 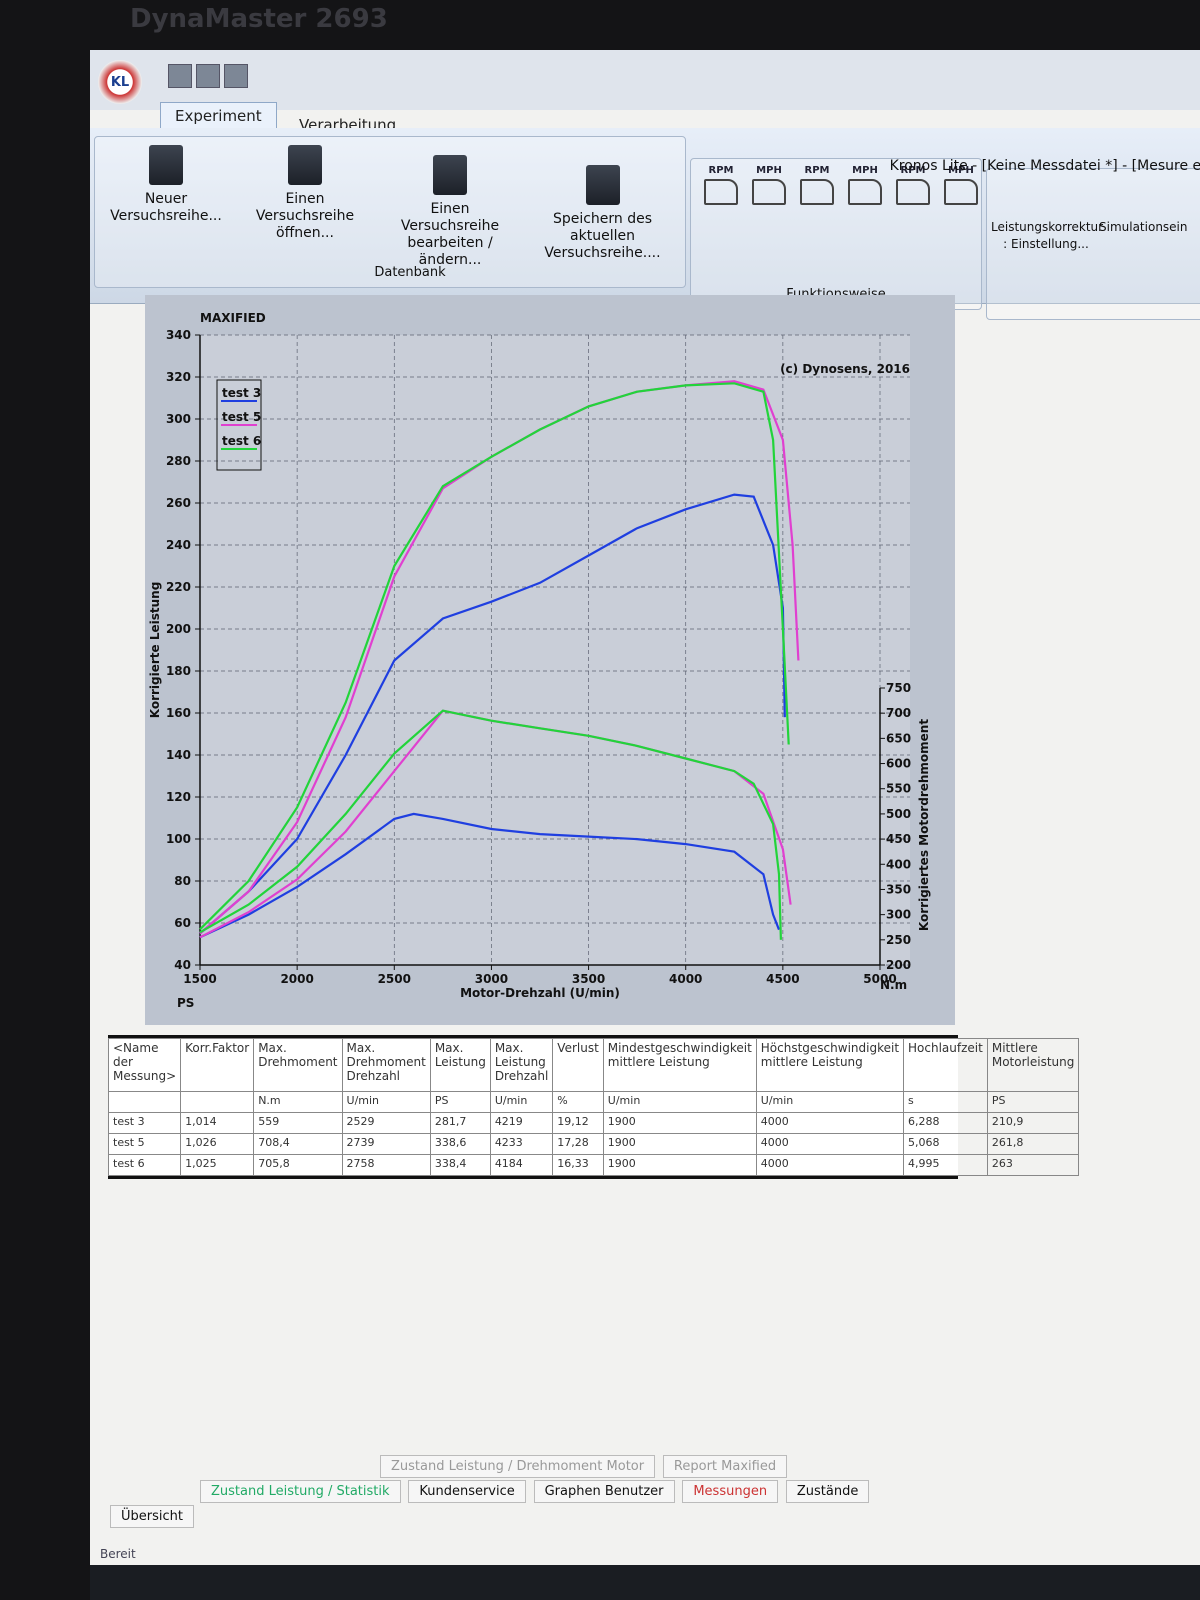 What do you see at coordinates (725, 1466) in the screenshot?
I see `sheet-tab: Report Maxified` at bounding box center [725, 1466].